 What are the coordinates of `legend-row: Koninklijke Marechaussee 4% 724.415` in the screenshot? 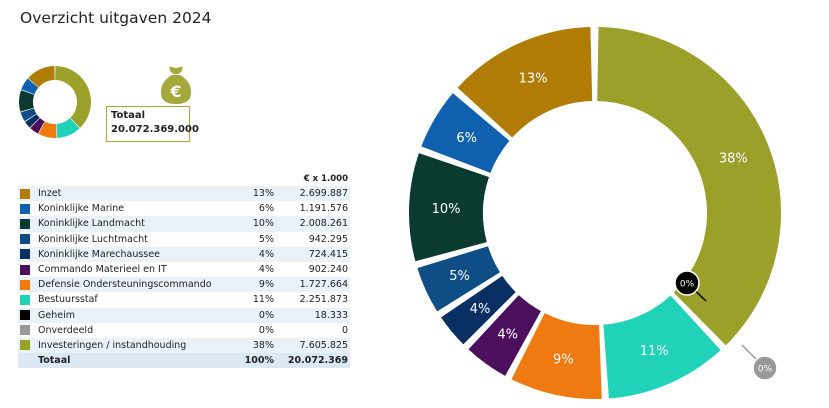 It's located at (184, 254).